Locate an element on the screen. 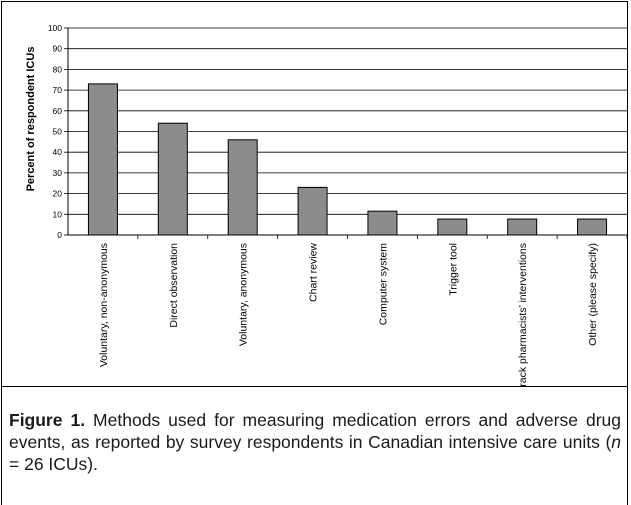 The width and height of the screenshot is (631, 505). y-tick-label: 30 is located at coordinates (58, 173).